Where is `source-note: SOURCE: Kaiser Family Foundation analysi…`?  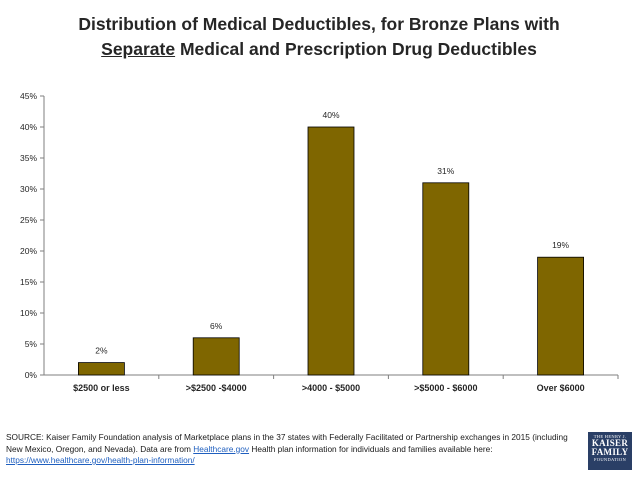 source-note: SOURCE: Kaiser Family Foundation analysi… is located at coordinates (292, 449).